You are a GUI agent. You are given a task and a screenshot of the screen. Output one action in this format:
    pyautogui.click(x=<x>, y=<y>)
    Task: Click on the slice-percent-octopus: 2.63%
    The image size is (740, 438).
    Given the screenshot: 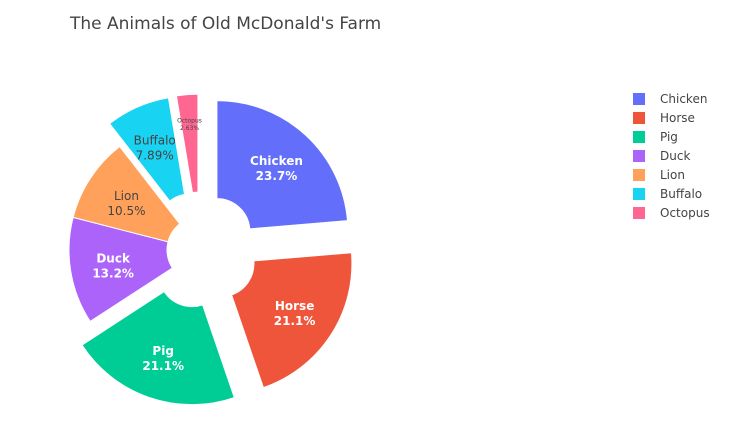 What is the action you would take?
    pyautogui.click(x=189, y=128)
    